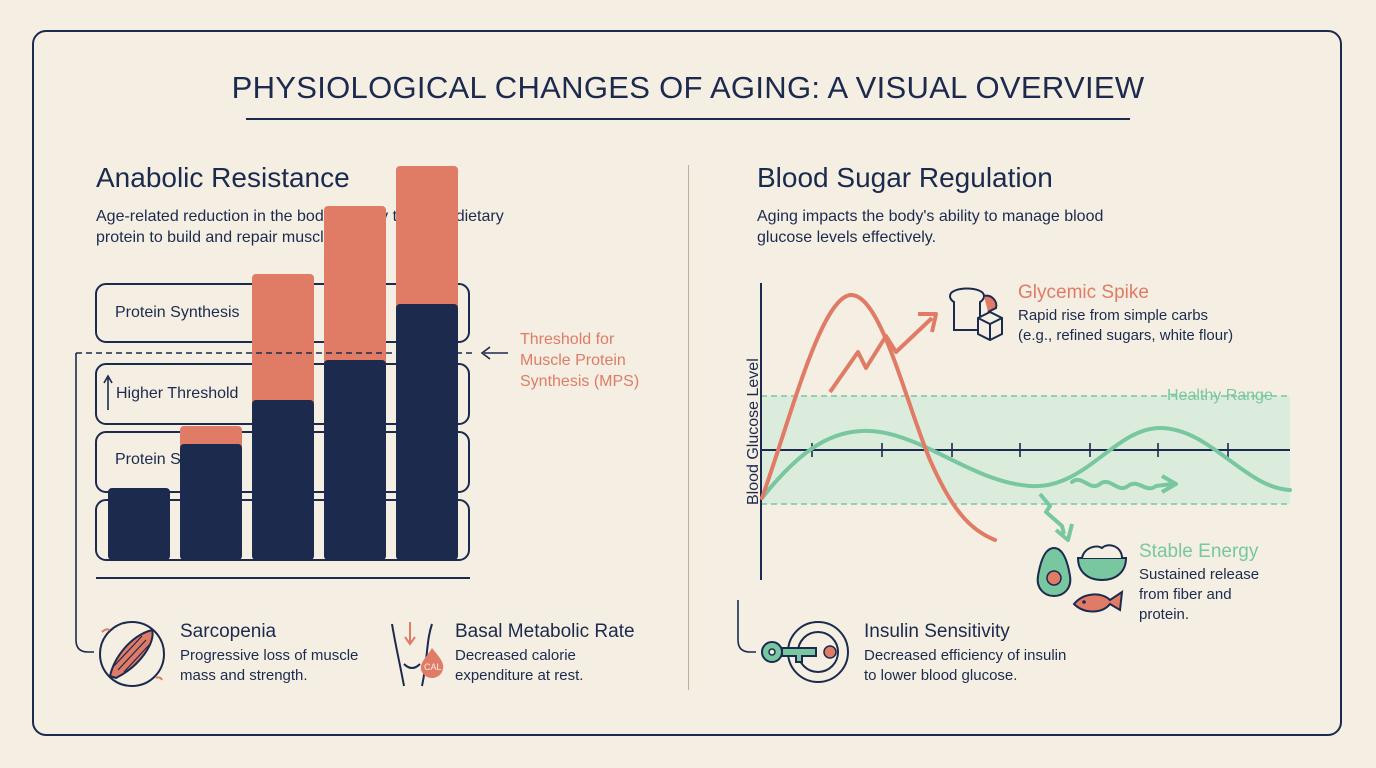  I want to click on protein-synthesis-top-label: Protein Synthesis, so click(177, 312).